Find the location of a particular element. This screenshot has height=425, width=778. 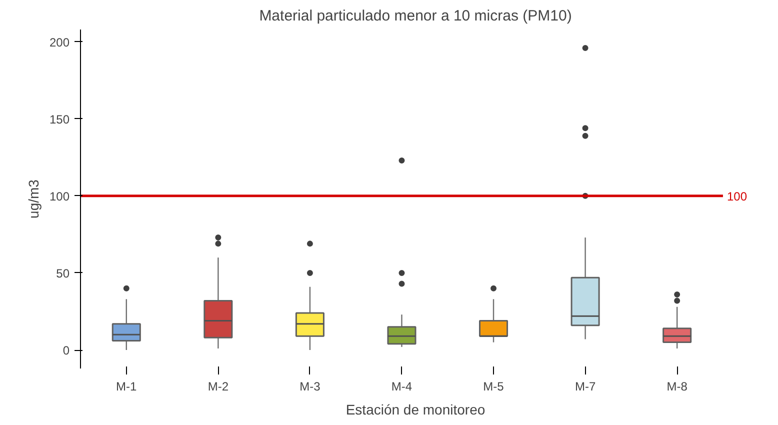

y-axis-title: ug/m3 is located at coordinates (33, 198).